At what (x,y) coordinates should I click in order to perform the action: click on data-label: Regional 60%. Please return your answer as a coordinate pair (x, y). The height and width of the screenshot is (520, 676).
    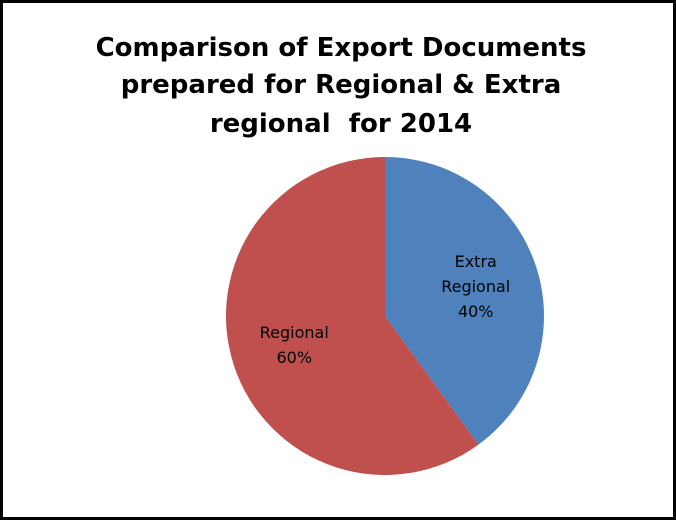
    Looking at the image, I should click on (294, 345).